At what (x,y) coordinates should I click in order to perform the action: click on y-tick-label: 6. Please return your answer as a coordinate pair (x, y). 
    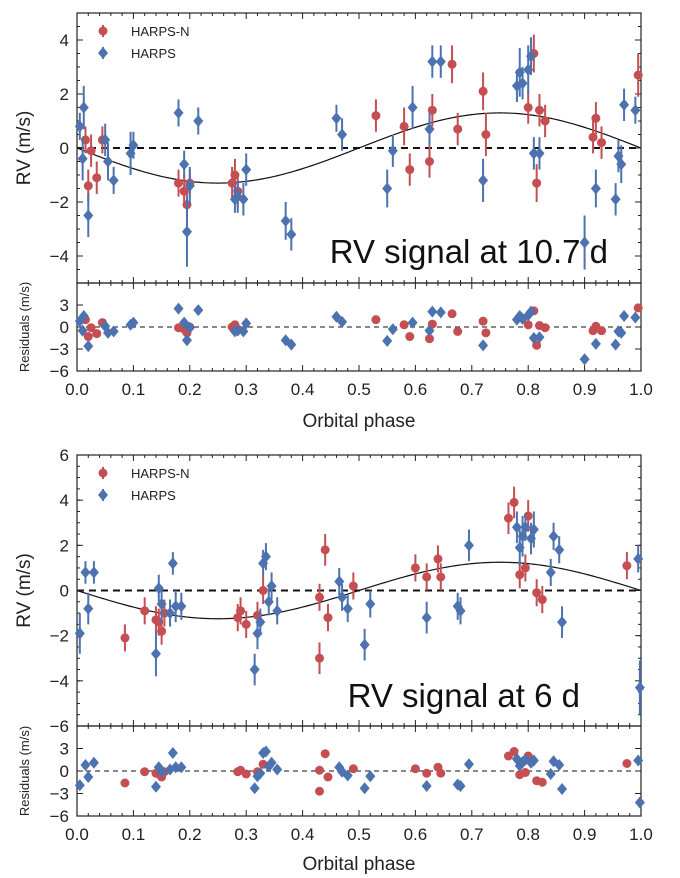
    Looking at the image, I should click on (64, 455).